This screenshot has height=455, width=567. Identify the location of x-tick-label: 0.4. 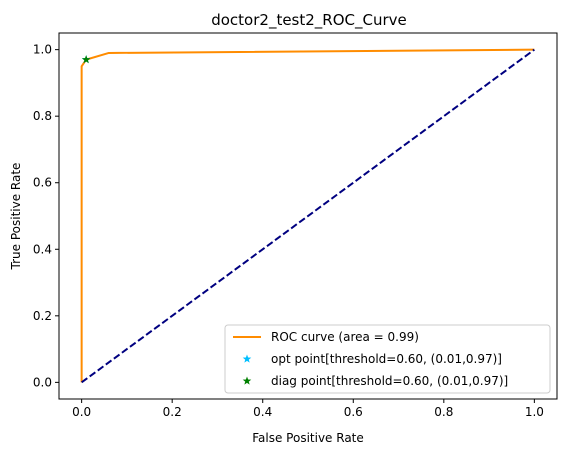
(262, 412).